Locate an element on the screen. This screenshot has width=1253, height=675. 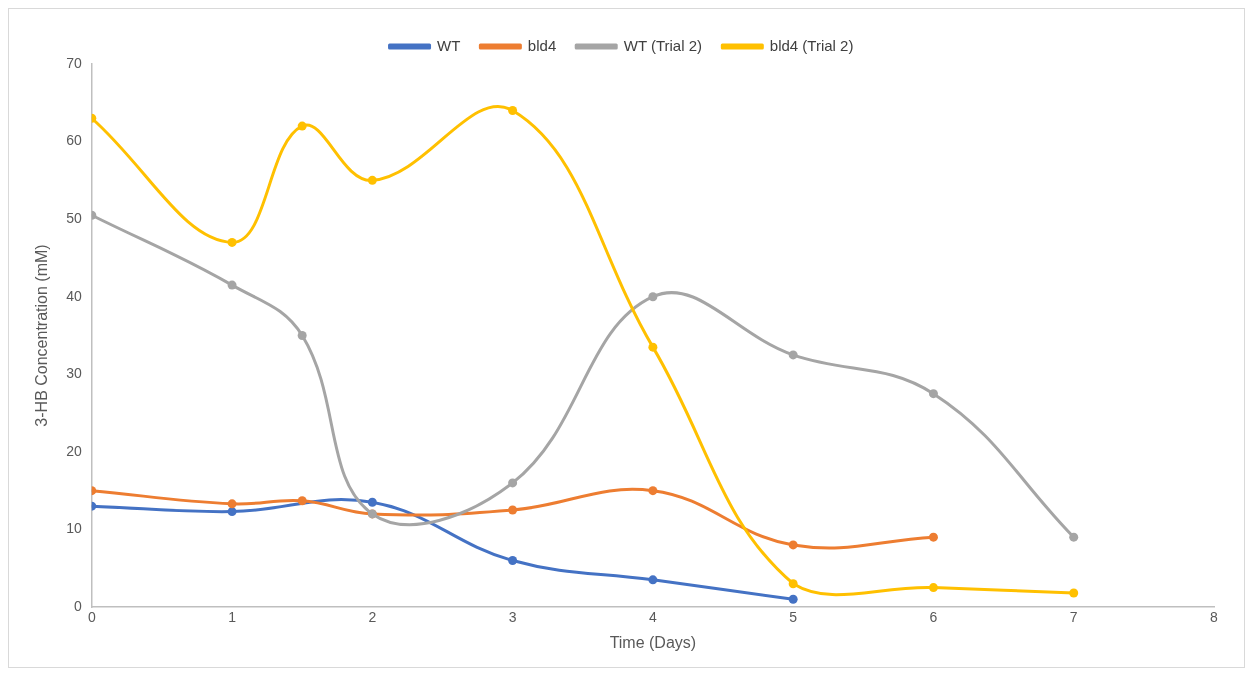
x-axis-title: Time (Days) is located at coordinates (653, 642).